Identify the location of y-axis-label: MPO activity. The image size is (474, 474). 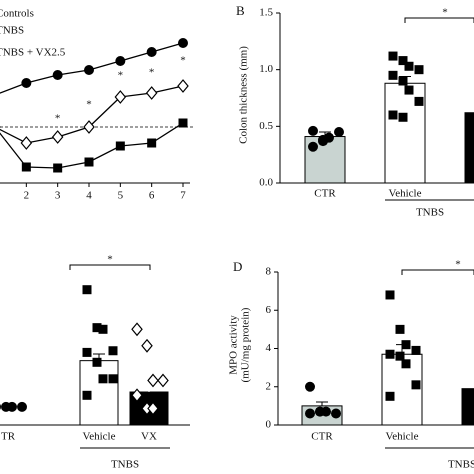
(234, 345).